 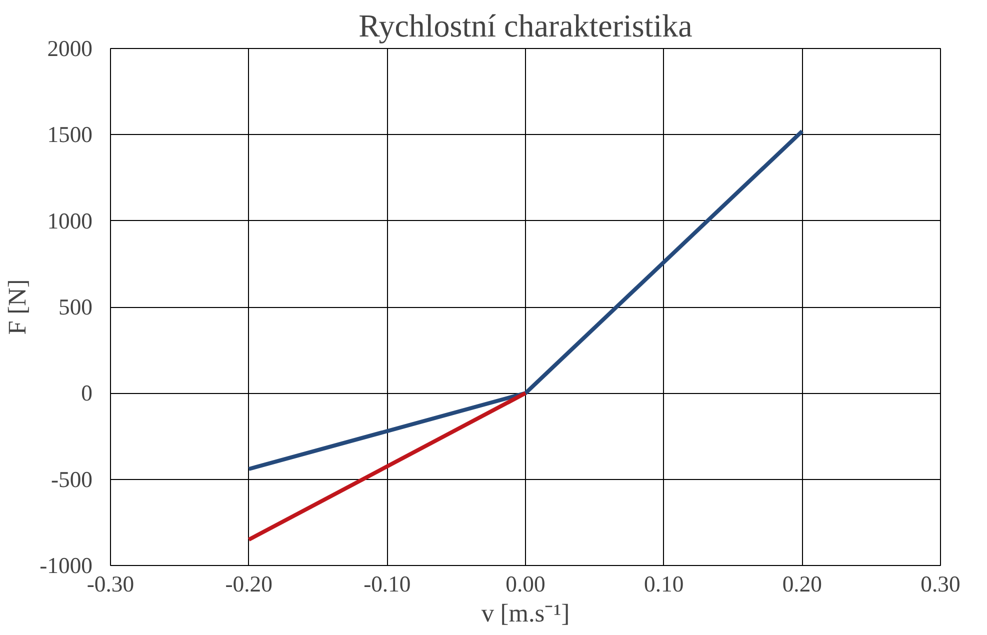 What do you see at coordinates (387, 584) in the screenshot?
I see `x-tick-label: -0.10` at bounding box center [387, 584].